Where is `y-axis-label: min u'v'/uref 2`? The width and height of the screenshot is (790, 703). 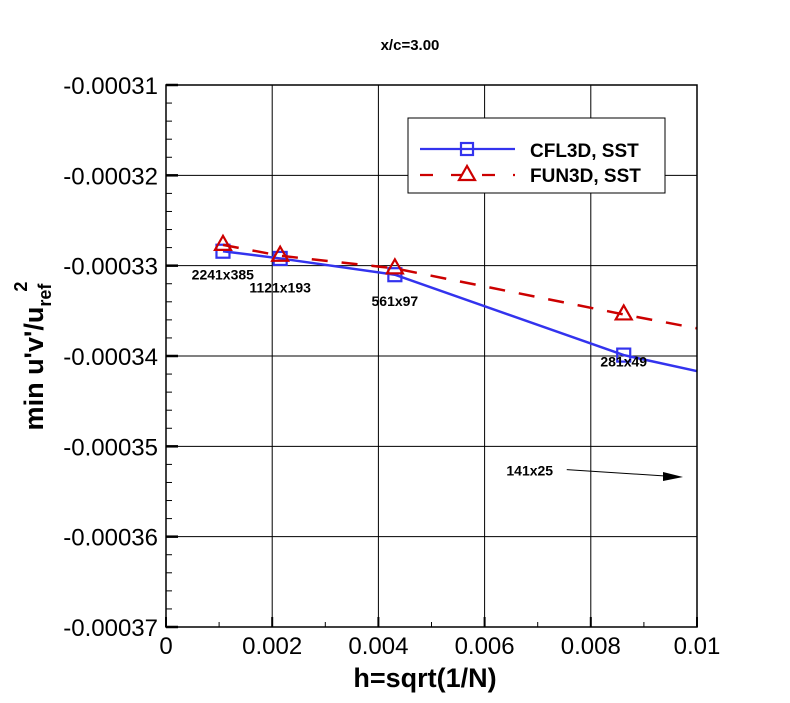 y-axis-label: min u'v'/uref 2 is located at coordinates (33, 356).